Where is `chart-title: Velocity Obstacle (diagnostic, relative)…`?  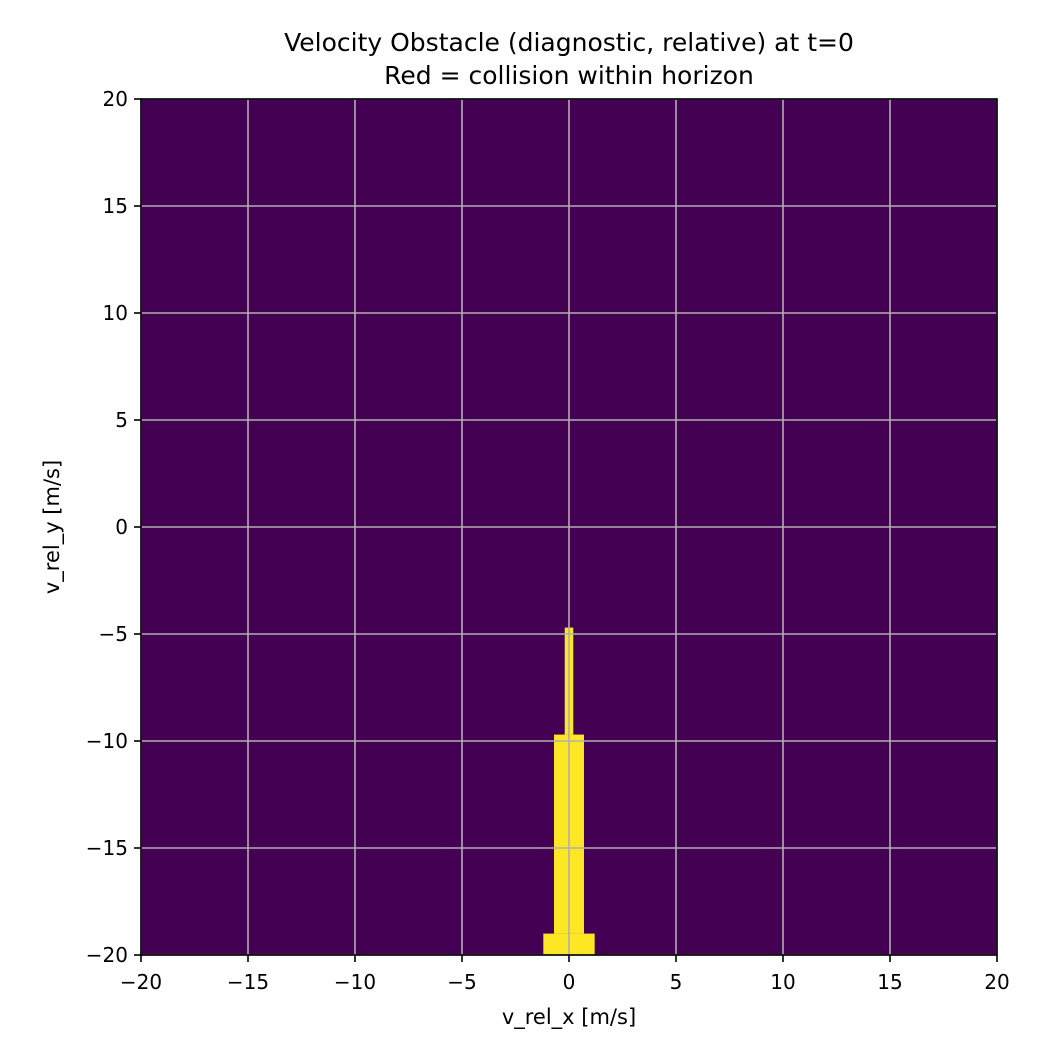 chart-title: Velocity Obstacle (diagnostic, relative)… is located at coordinates (569, 42).